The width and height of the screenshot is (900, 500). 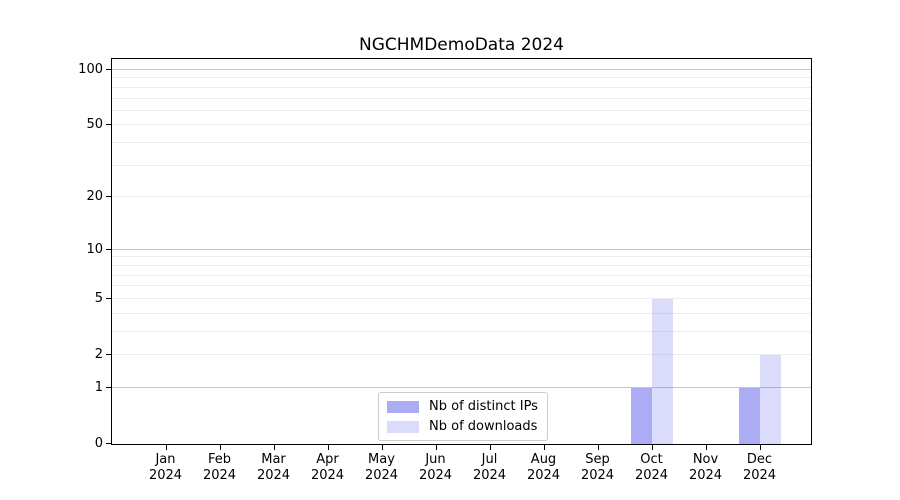 I want to click on gridline-minor-y40, so click(x=461, y=143).